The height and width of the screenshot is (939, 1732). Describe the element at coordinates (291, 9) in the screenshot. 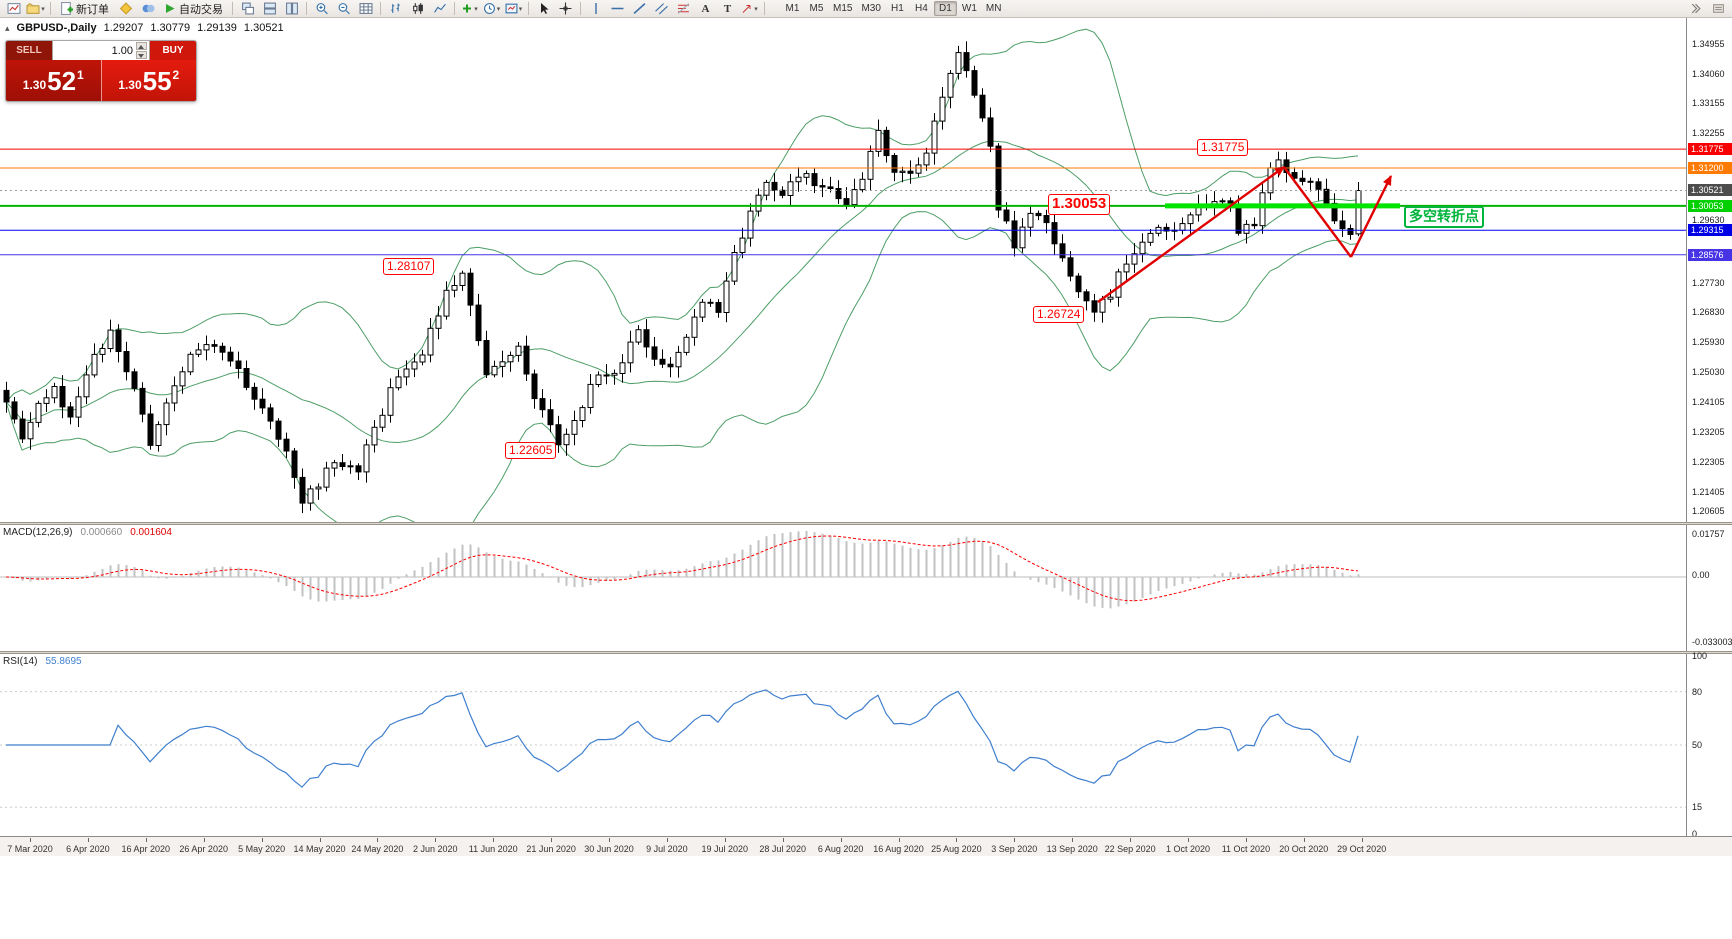

I see `tile-vertical-icon` at that location.